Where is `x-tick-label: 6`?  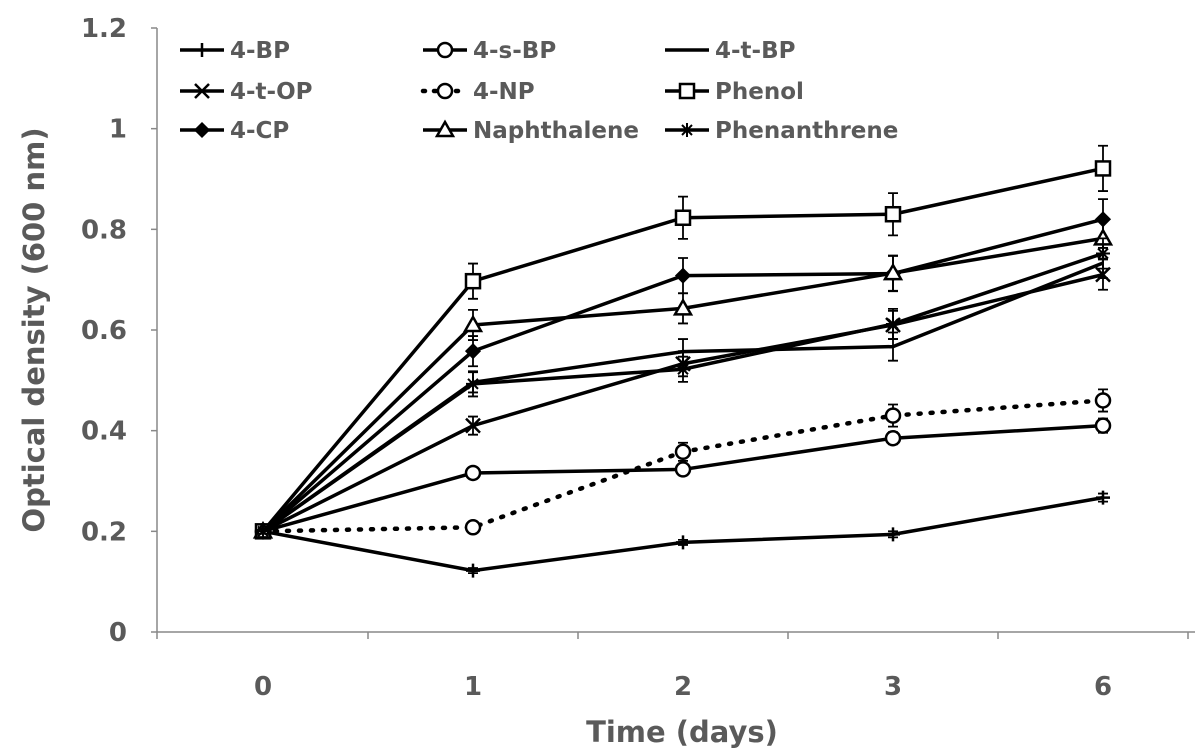 x-tick-label: 6 is located at coordinates (1103, 687).